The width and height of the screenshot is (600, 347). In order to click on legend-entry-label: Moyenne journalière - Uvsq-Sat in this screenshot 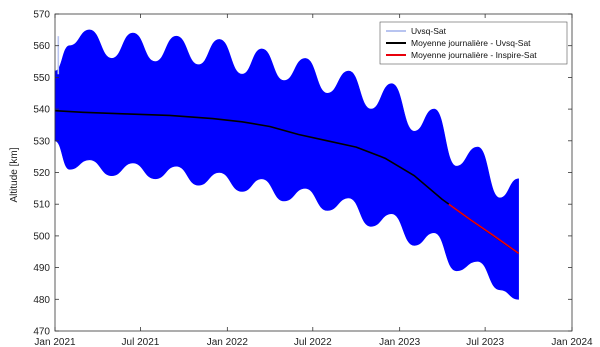, I will do `click(471, 43)`.